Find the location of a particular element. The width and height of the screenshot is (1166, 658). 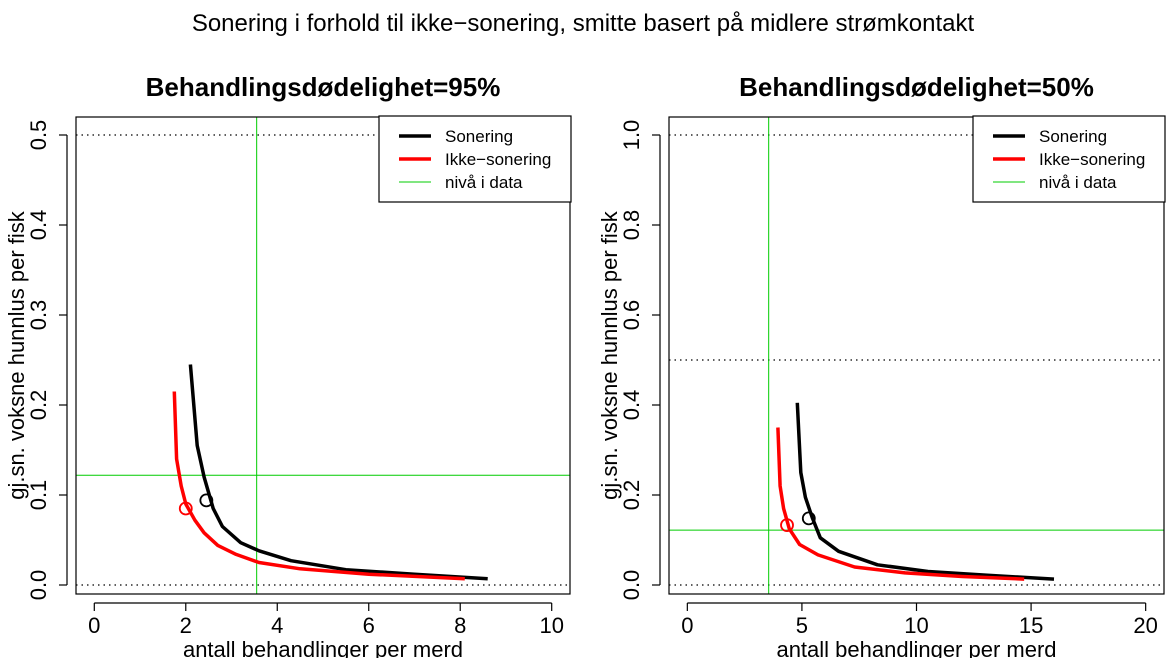

x-tick-label: 20 is located at coordinates (1145, 625).